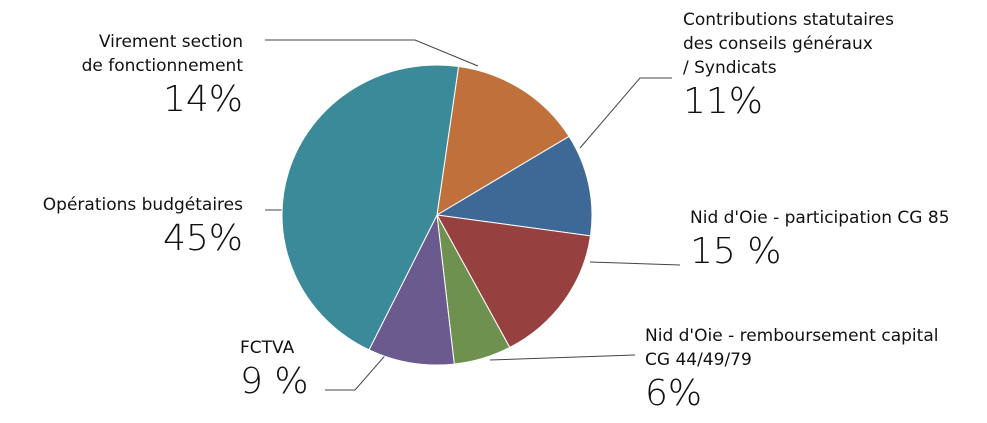 This screenshot has width=987, height=423. Describe the element at coordinates (820, 240) in the screenshot. I see `slice-label: Nid d'Oie - participation CG 85 15 %` at that location.